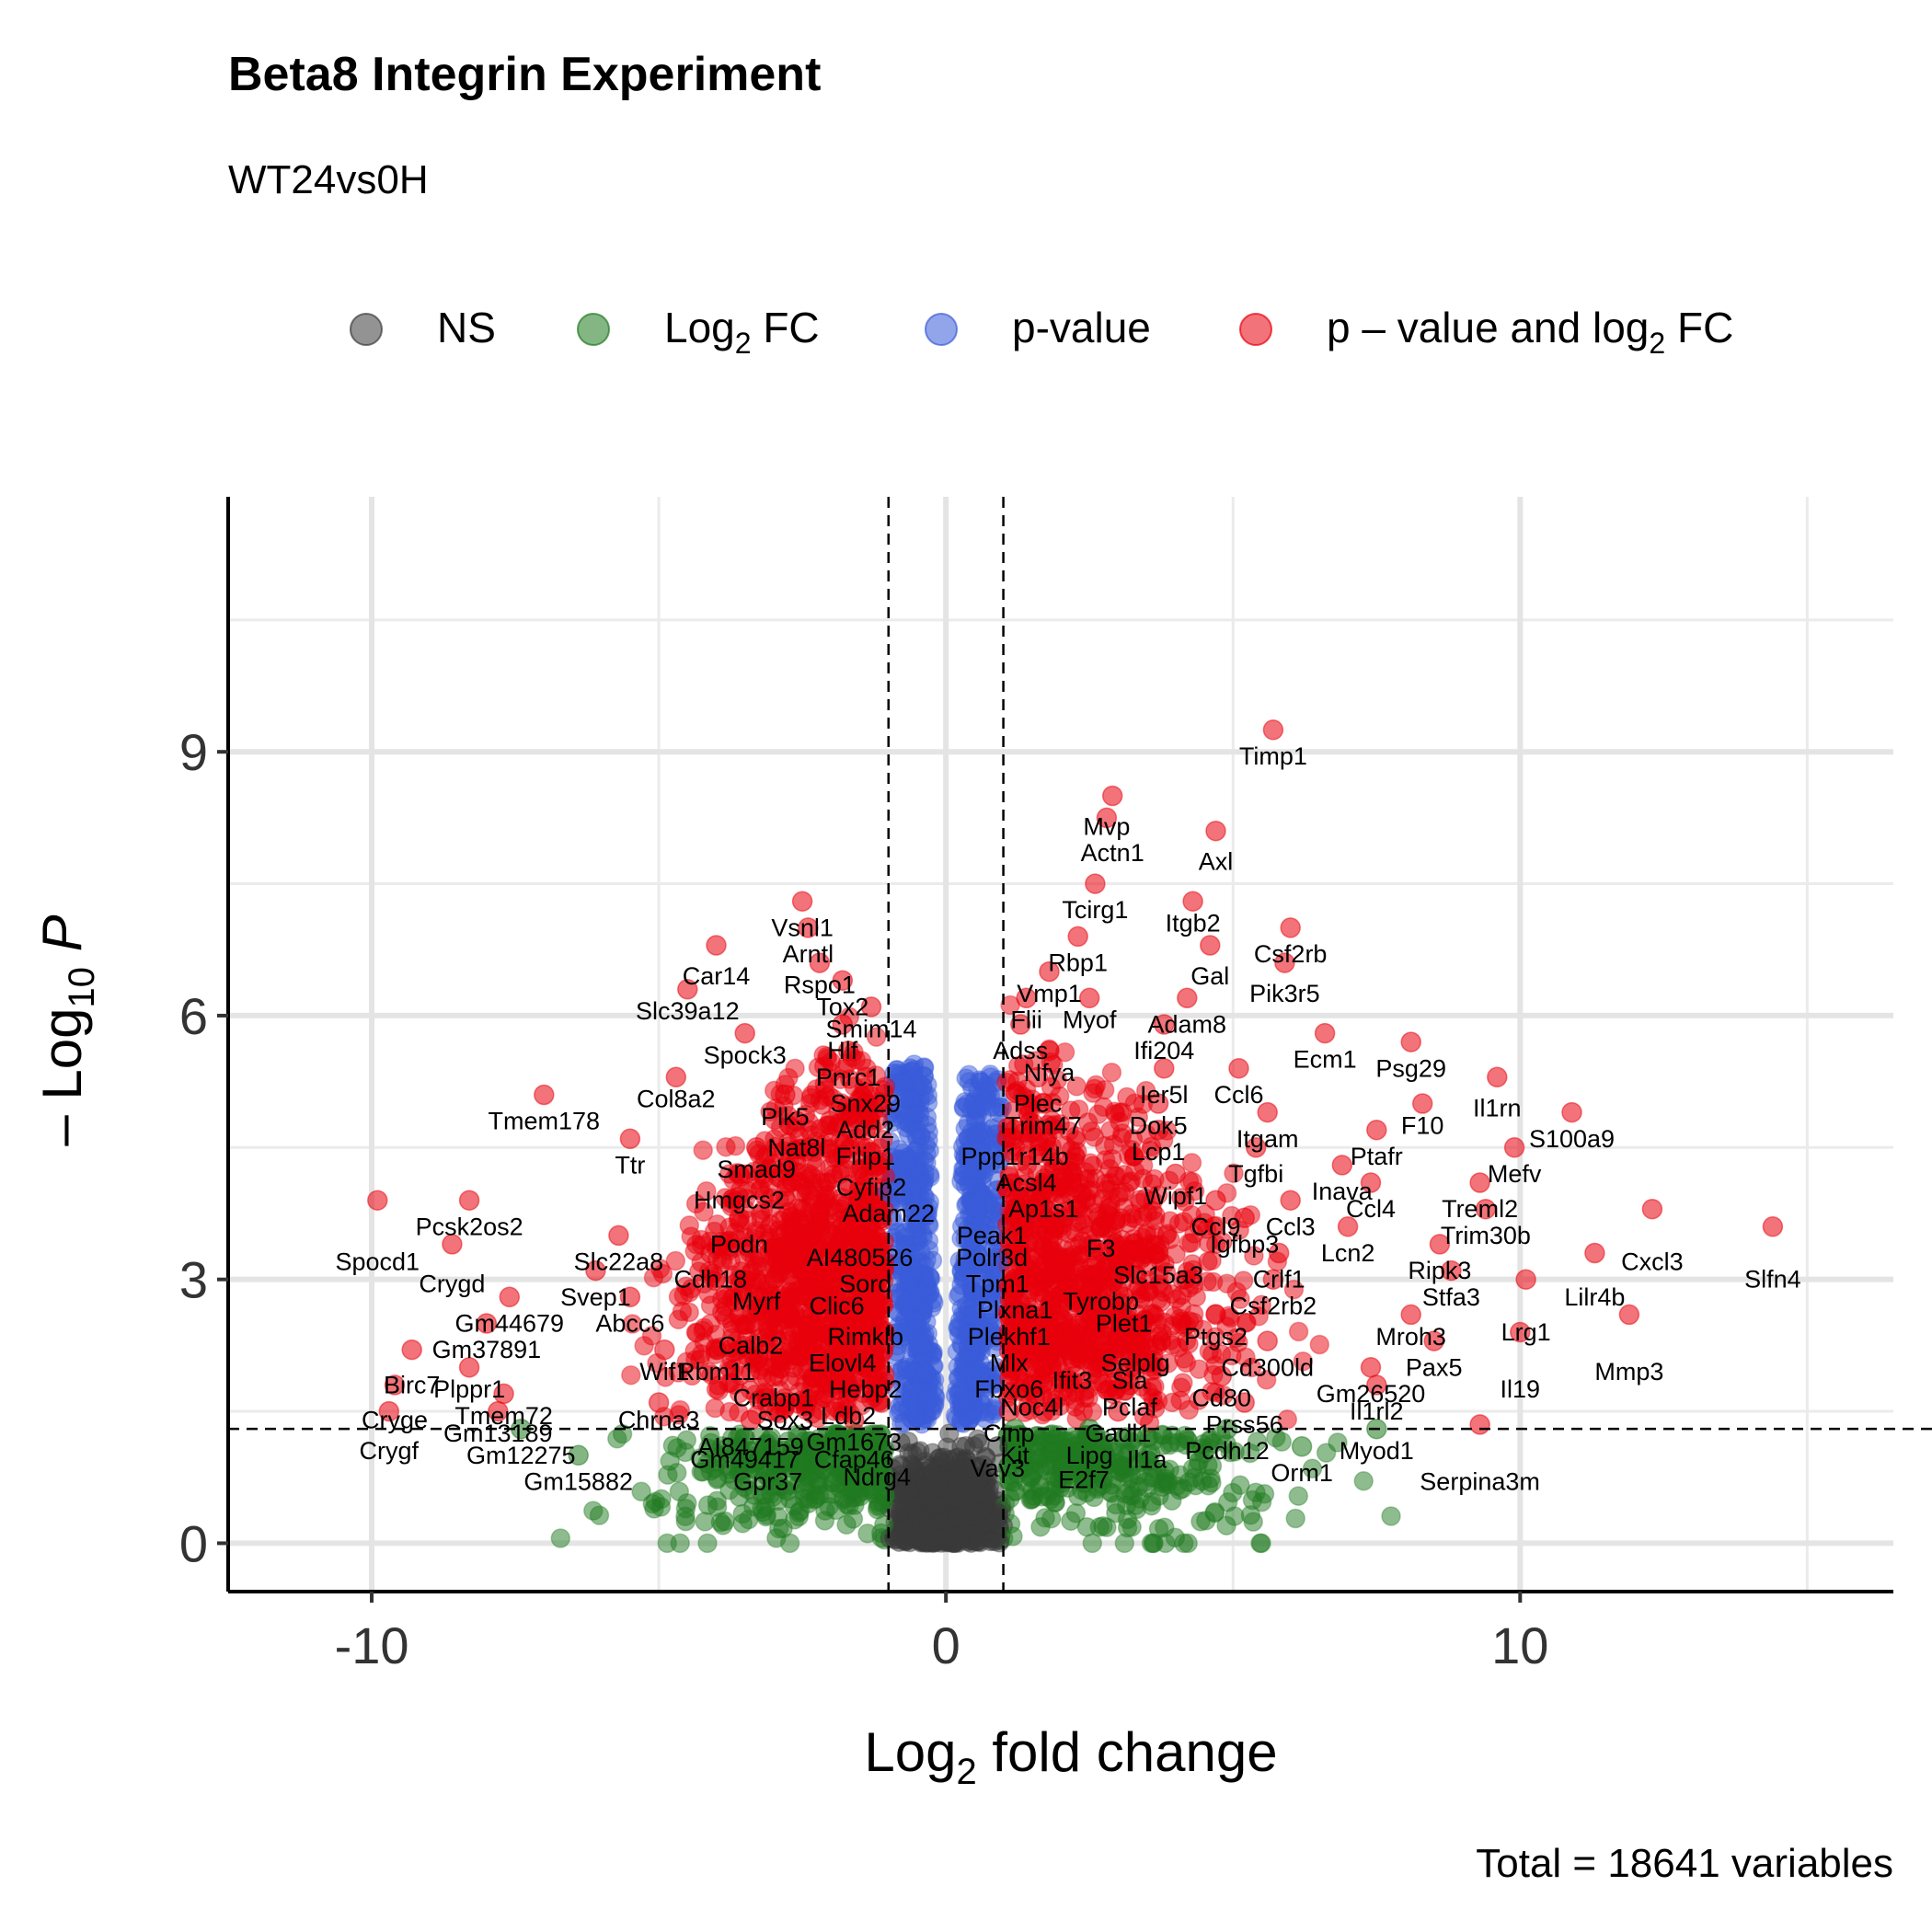 The width and height of the screenshot is (1932, 1932). I want to click on gene-label-130: Birc7, so click(412, 1384).